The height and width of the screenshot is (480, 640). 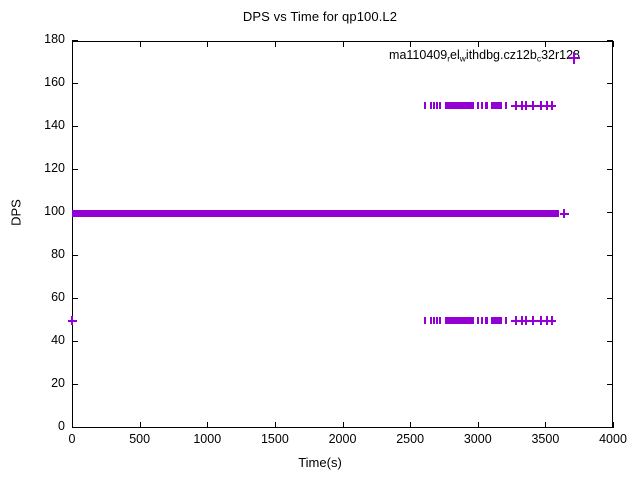 I want to click on x-tick-label: 4000, so click(x=613, y=439).